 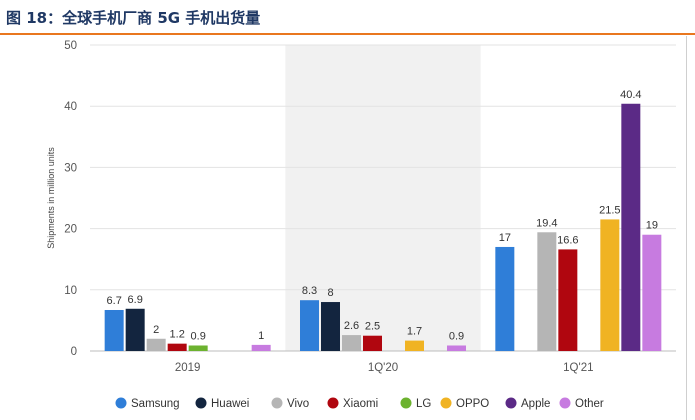 What do you see at coordinates (347, 34) in the screenshot?
I see `title-rule` at bounding box center [347, 34].